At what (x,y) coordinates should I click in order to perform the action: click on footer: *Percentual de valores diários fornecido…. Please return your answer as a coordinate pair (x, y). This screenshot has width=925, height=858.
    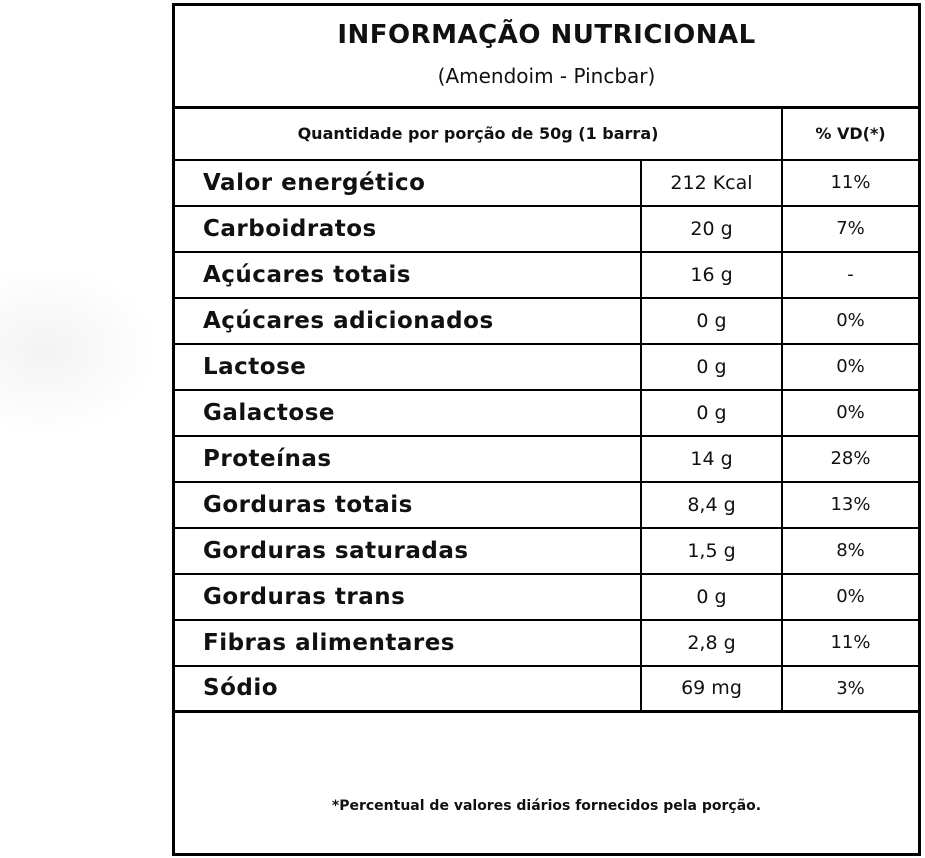
    Looking at the image, I should click on (546, 804).